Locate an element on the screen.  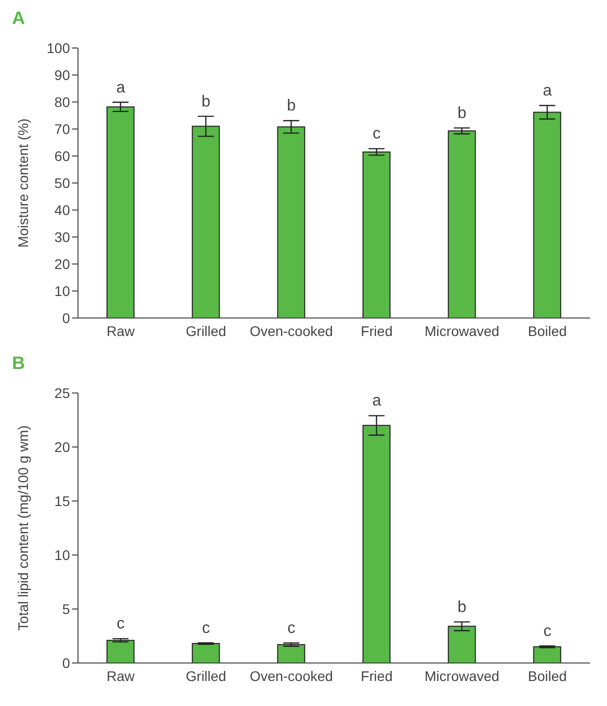
y-tick-label: 40 is located at coordinates (62, 210).